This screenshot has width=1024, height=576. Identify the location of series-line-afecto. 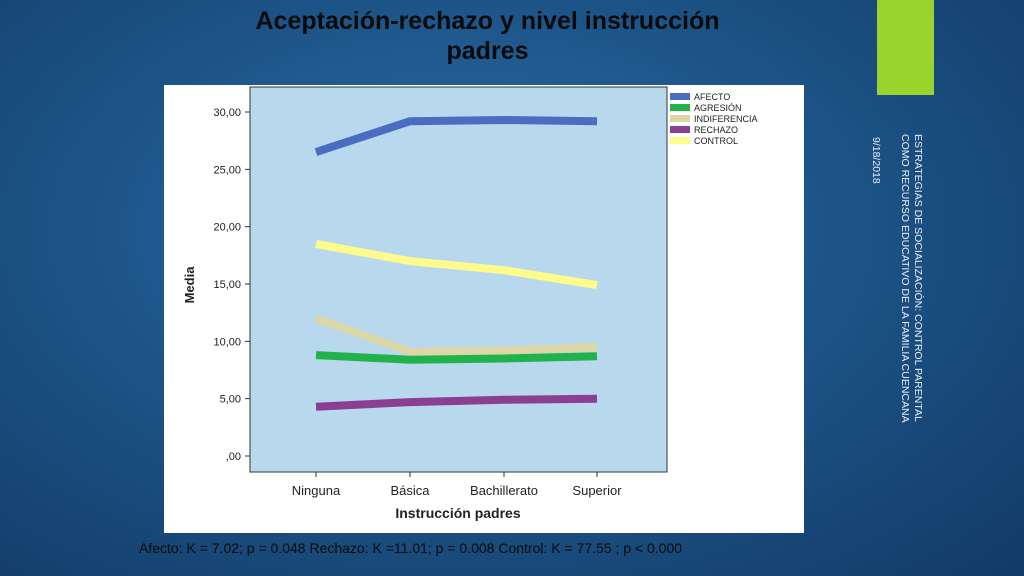
(456, 136).